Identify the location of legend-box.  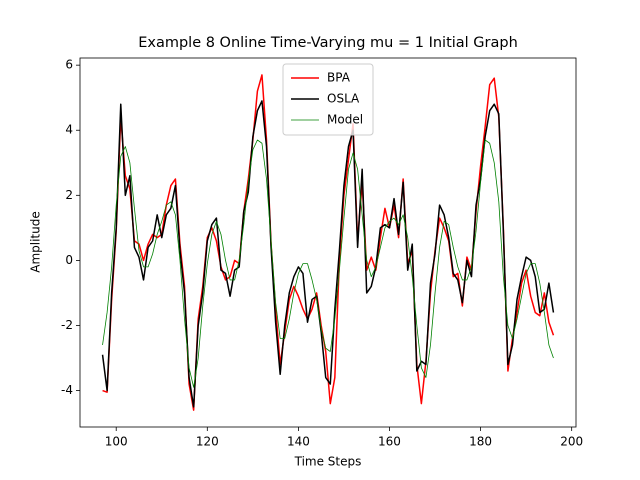
(328, 99).